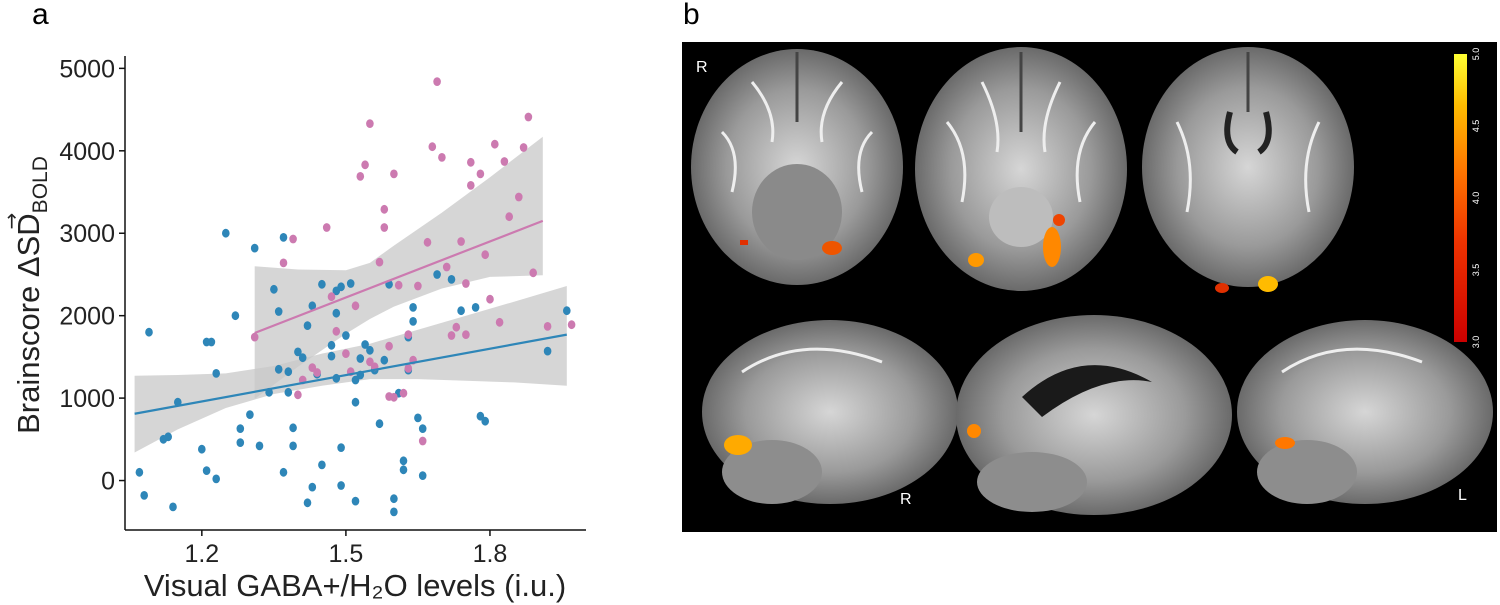  What do you see at coordinates (702, 67) in the screenshot?
I see `orientation-label-r-top: R` at bounding box center [702, 67].